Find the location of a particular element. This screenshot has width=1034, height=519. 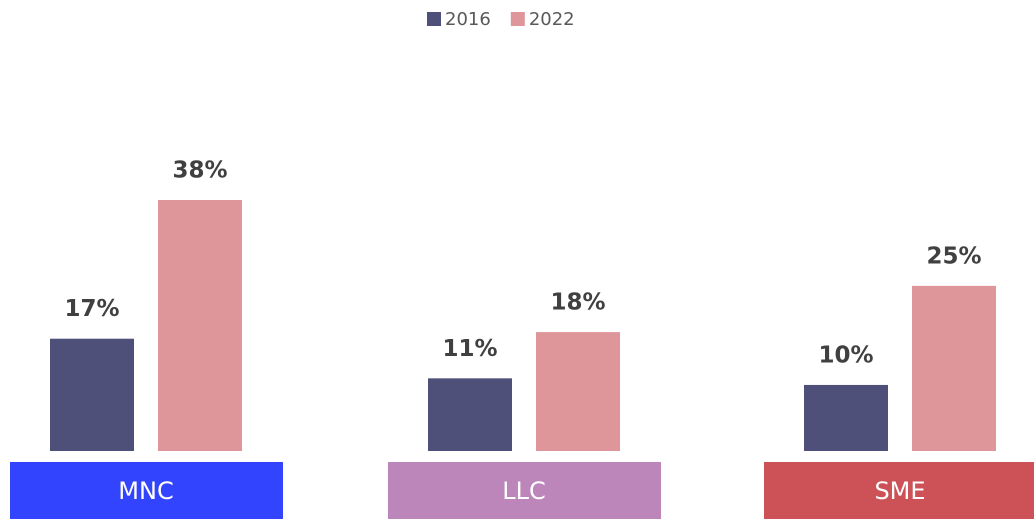

data-label: 10% is located at coordinates (845, 355).